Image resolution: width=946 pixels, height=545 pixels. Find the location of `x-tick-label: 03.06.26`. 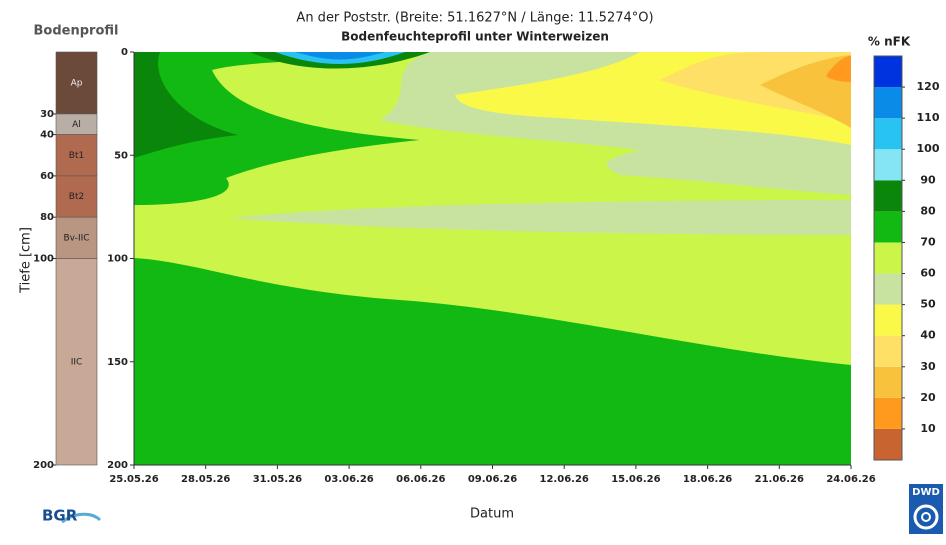

x-tick-label: 03.06.26 is located at coordinates (348, 479).